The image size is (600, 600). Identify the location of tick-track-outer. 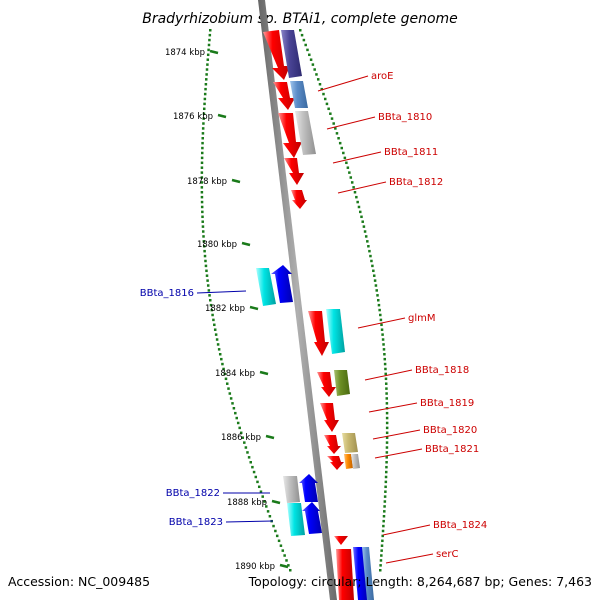
(344, 300).